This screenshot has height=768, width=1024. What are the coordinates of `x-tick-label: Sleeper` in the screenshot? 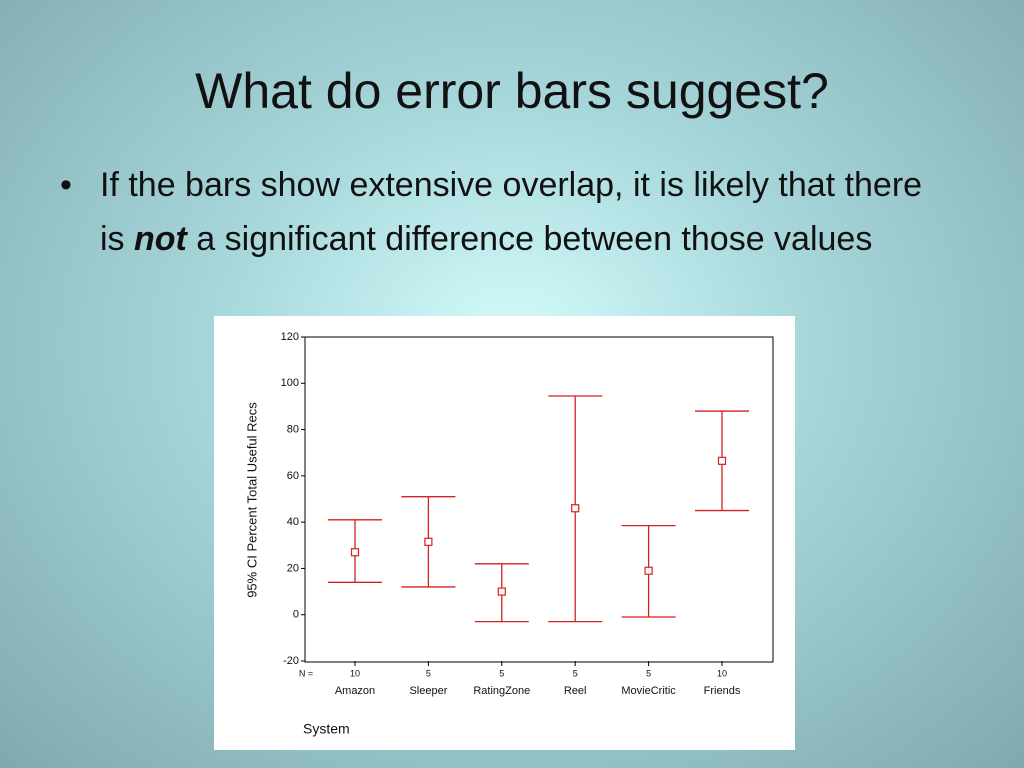 It's located at (428, 691).